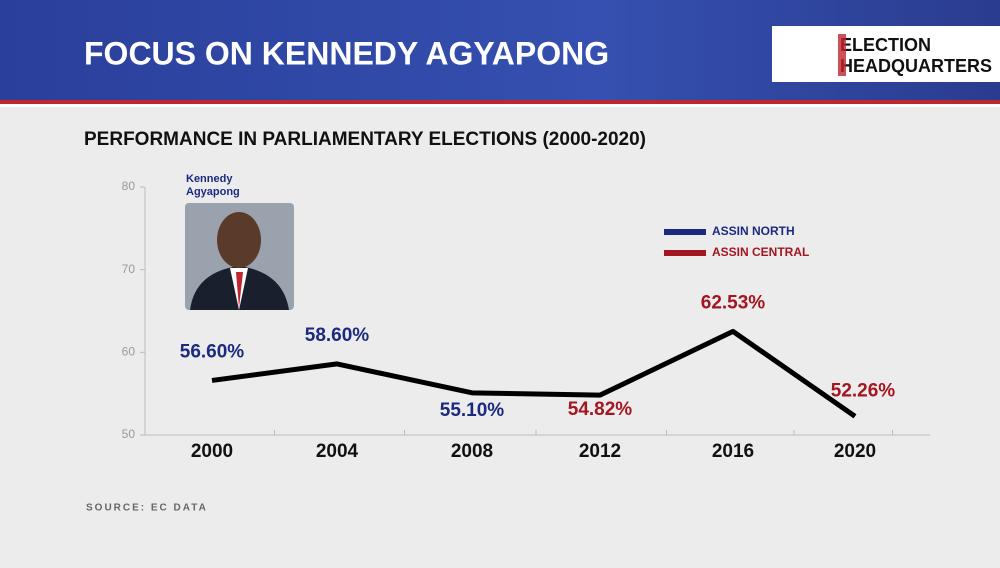 Image resolution: width=1000 pixels, height=568 pixels. Describe the element at coordinates (472, 410) in the screenshot. I see `value-label: 55.10%` at that location.